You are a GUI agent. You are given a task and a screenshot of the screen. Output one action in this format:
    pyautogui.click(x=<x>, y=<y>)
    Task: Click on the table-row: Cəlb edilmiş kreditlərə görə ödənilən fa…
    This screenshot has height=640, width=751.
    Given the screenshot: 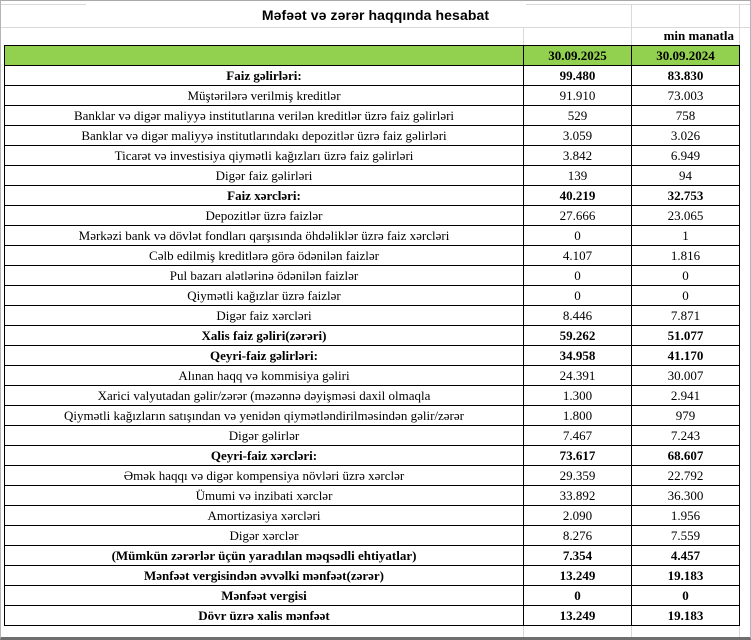 What is the action you would take?
    pyautogui.click(x=372, y=255)
    